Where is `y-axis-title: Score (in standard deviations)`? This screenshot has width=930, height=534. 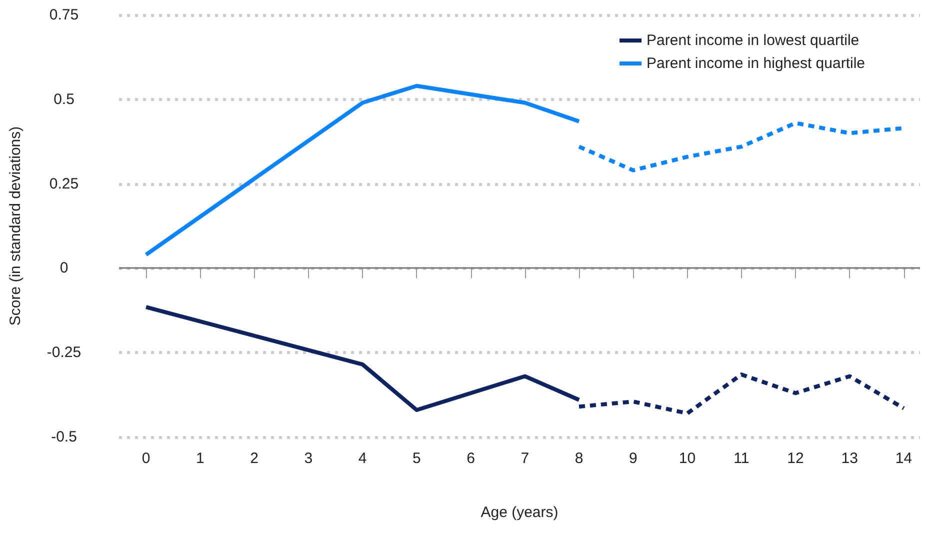
y-axis-title: Score (in standard deviations) is located at coordinates (15, 226).